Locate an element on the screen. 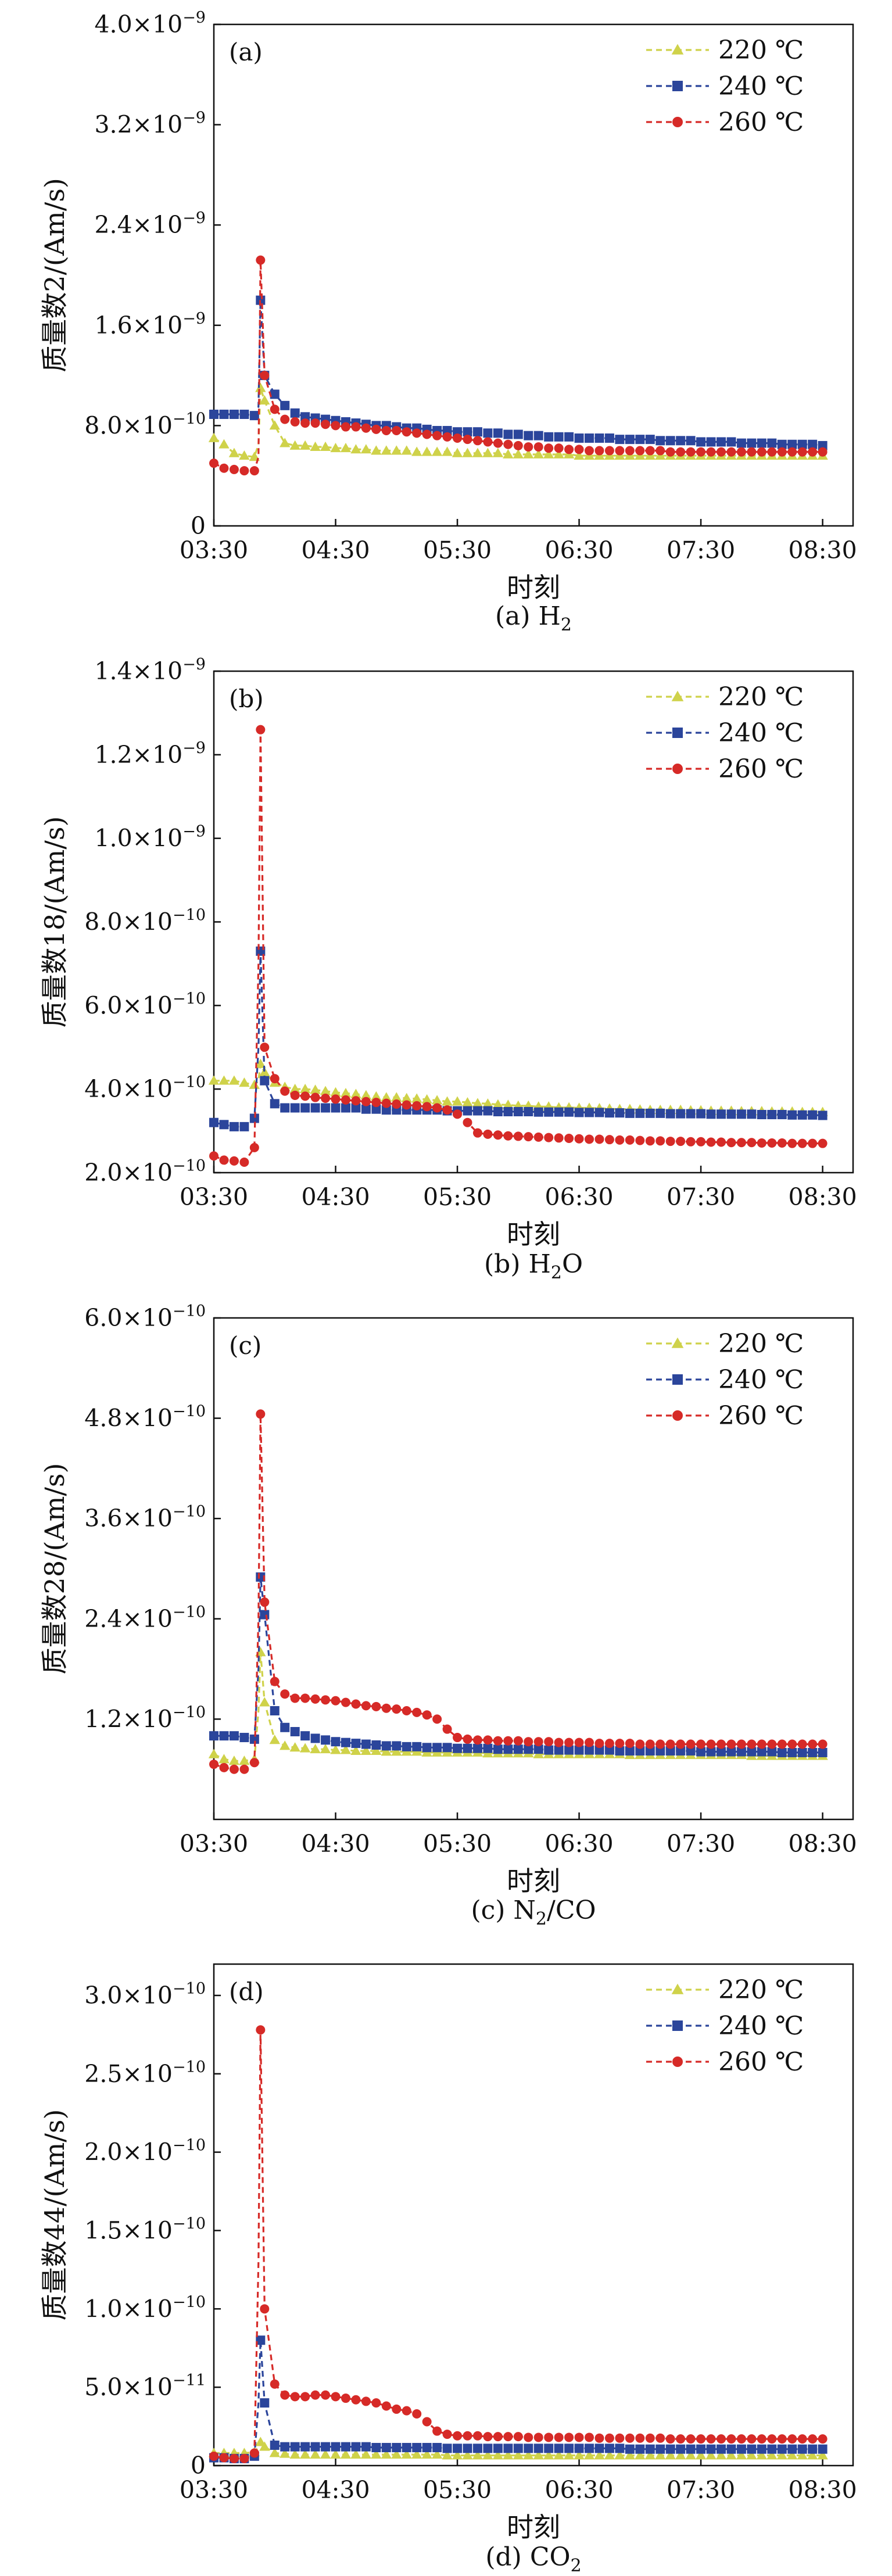 This screenshot has width=892, height=2576. y-tick-mantissa: 2.0×10 is located at coordinates (128, 2152).